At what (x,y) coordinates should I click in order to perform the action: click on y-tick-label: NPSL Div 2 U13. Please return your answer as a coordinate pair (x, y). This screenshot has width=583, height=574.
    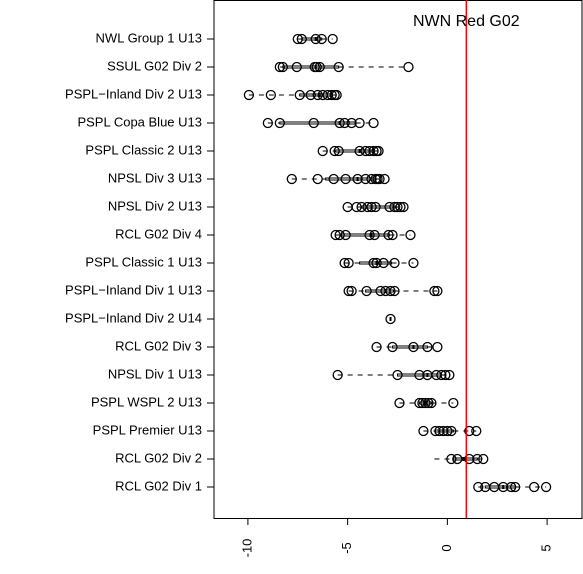
    Looking at the image, I should click on (155, 205).